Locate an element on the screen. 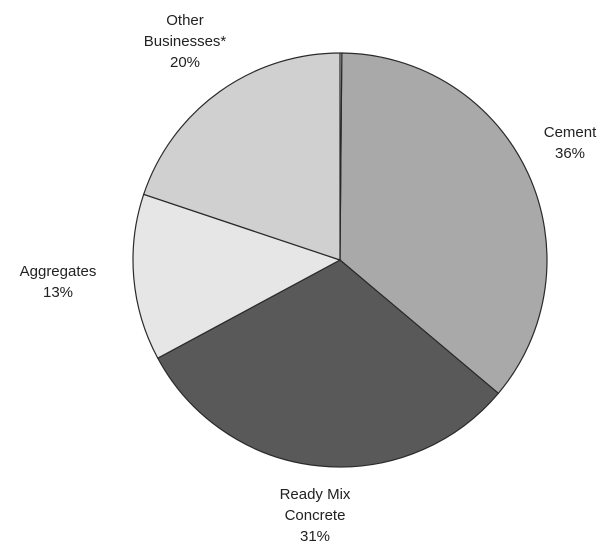 Image resolution: width=606 pixels, height=550 pixels. slice-name-line: Other is located at coordinates (185, 20).